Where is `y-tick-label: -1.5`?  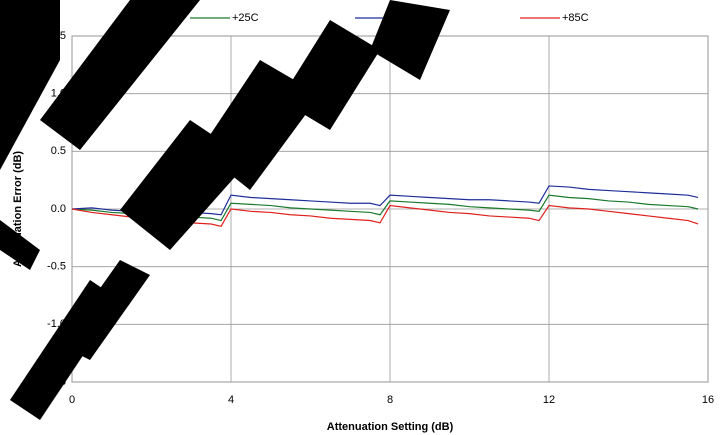 y-tick-label: -1.5 is located at coordinates (56, 382).